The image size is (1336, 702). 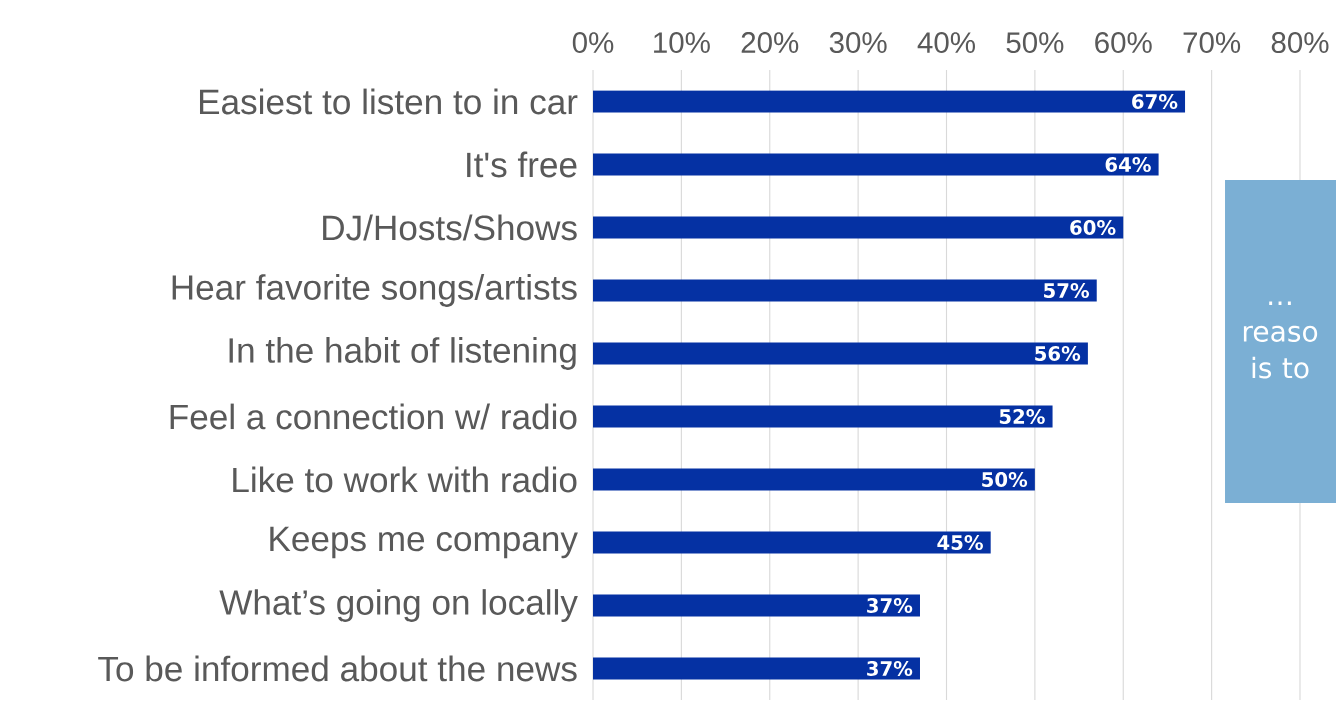 I want to click on y-tick-label: DJ/Hosts/Shows, so click(x=450, y=227).